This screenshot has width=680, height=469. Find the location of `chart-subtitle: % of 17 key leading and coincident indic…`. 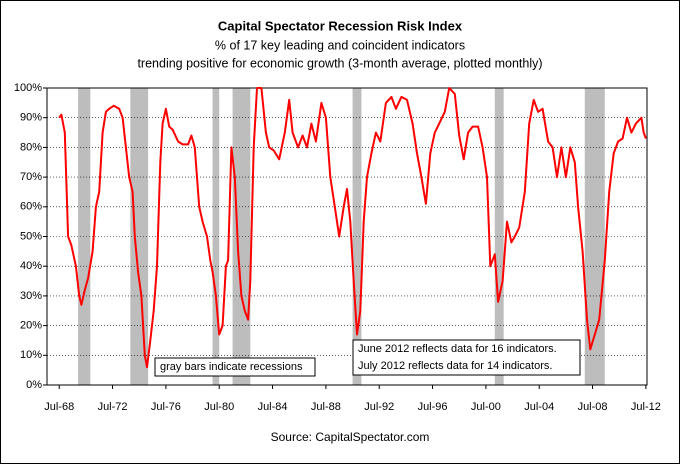

chart-subtitle: % of 17 key leading and coincident indic… is located at coordinates (340, 45).